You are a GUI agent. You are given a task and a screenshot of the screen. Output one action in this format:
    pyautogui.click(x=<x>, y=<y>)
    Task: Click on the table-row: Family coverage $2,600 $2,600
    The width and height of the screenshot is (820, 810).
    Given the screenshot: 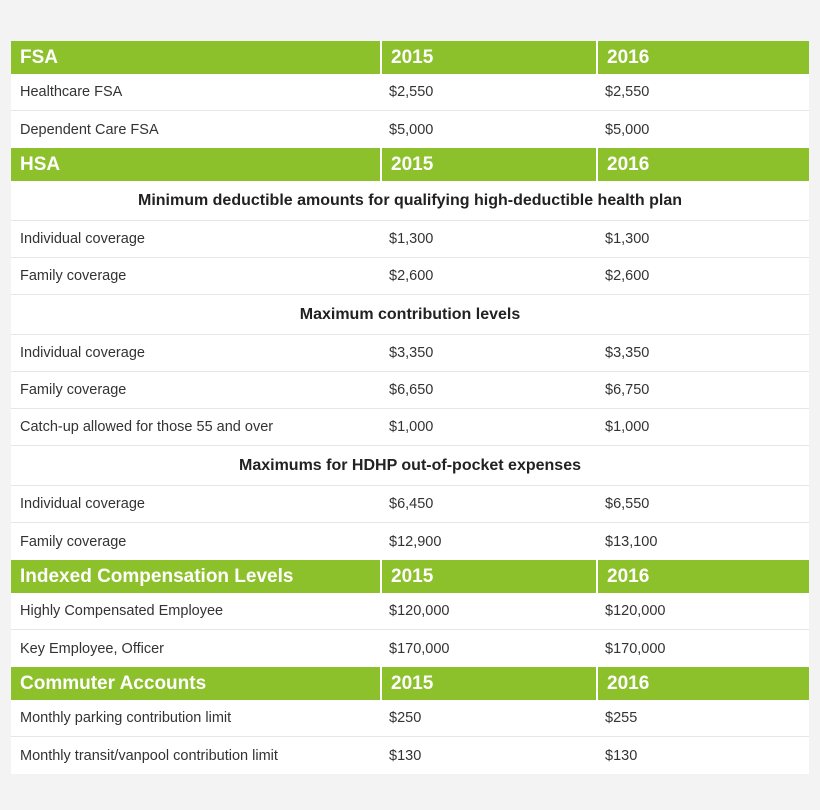 What is the action you would take?
    pyautogui.click(x=410, y=276)
    